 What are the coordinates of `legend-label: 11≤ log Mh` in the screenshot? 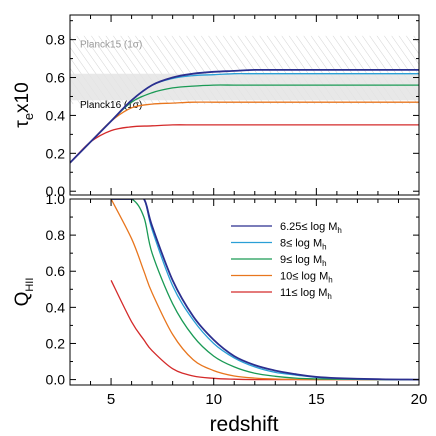 It's located at (306, 294).